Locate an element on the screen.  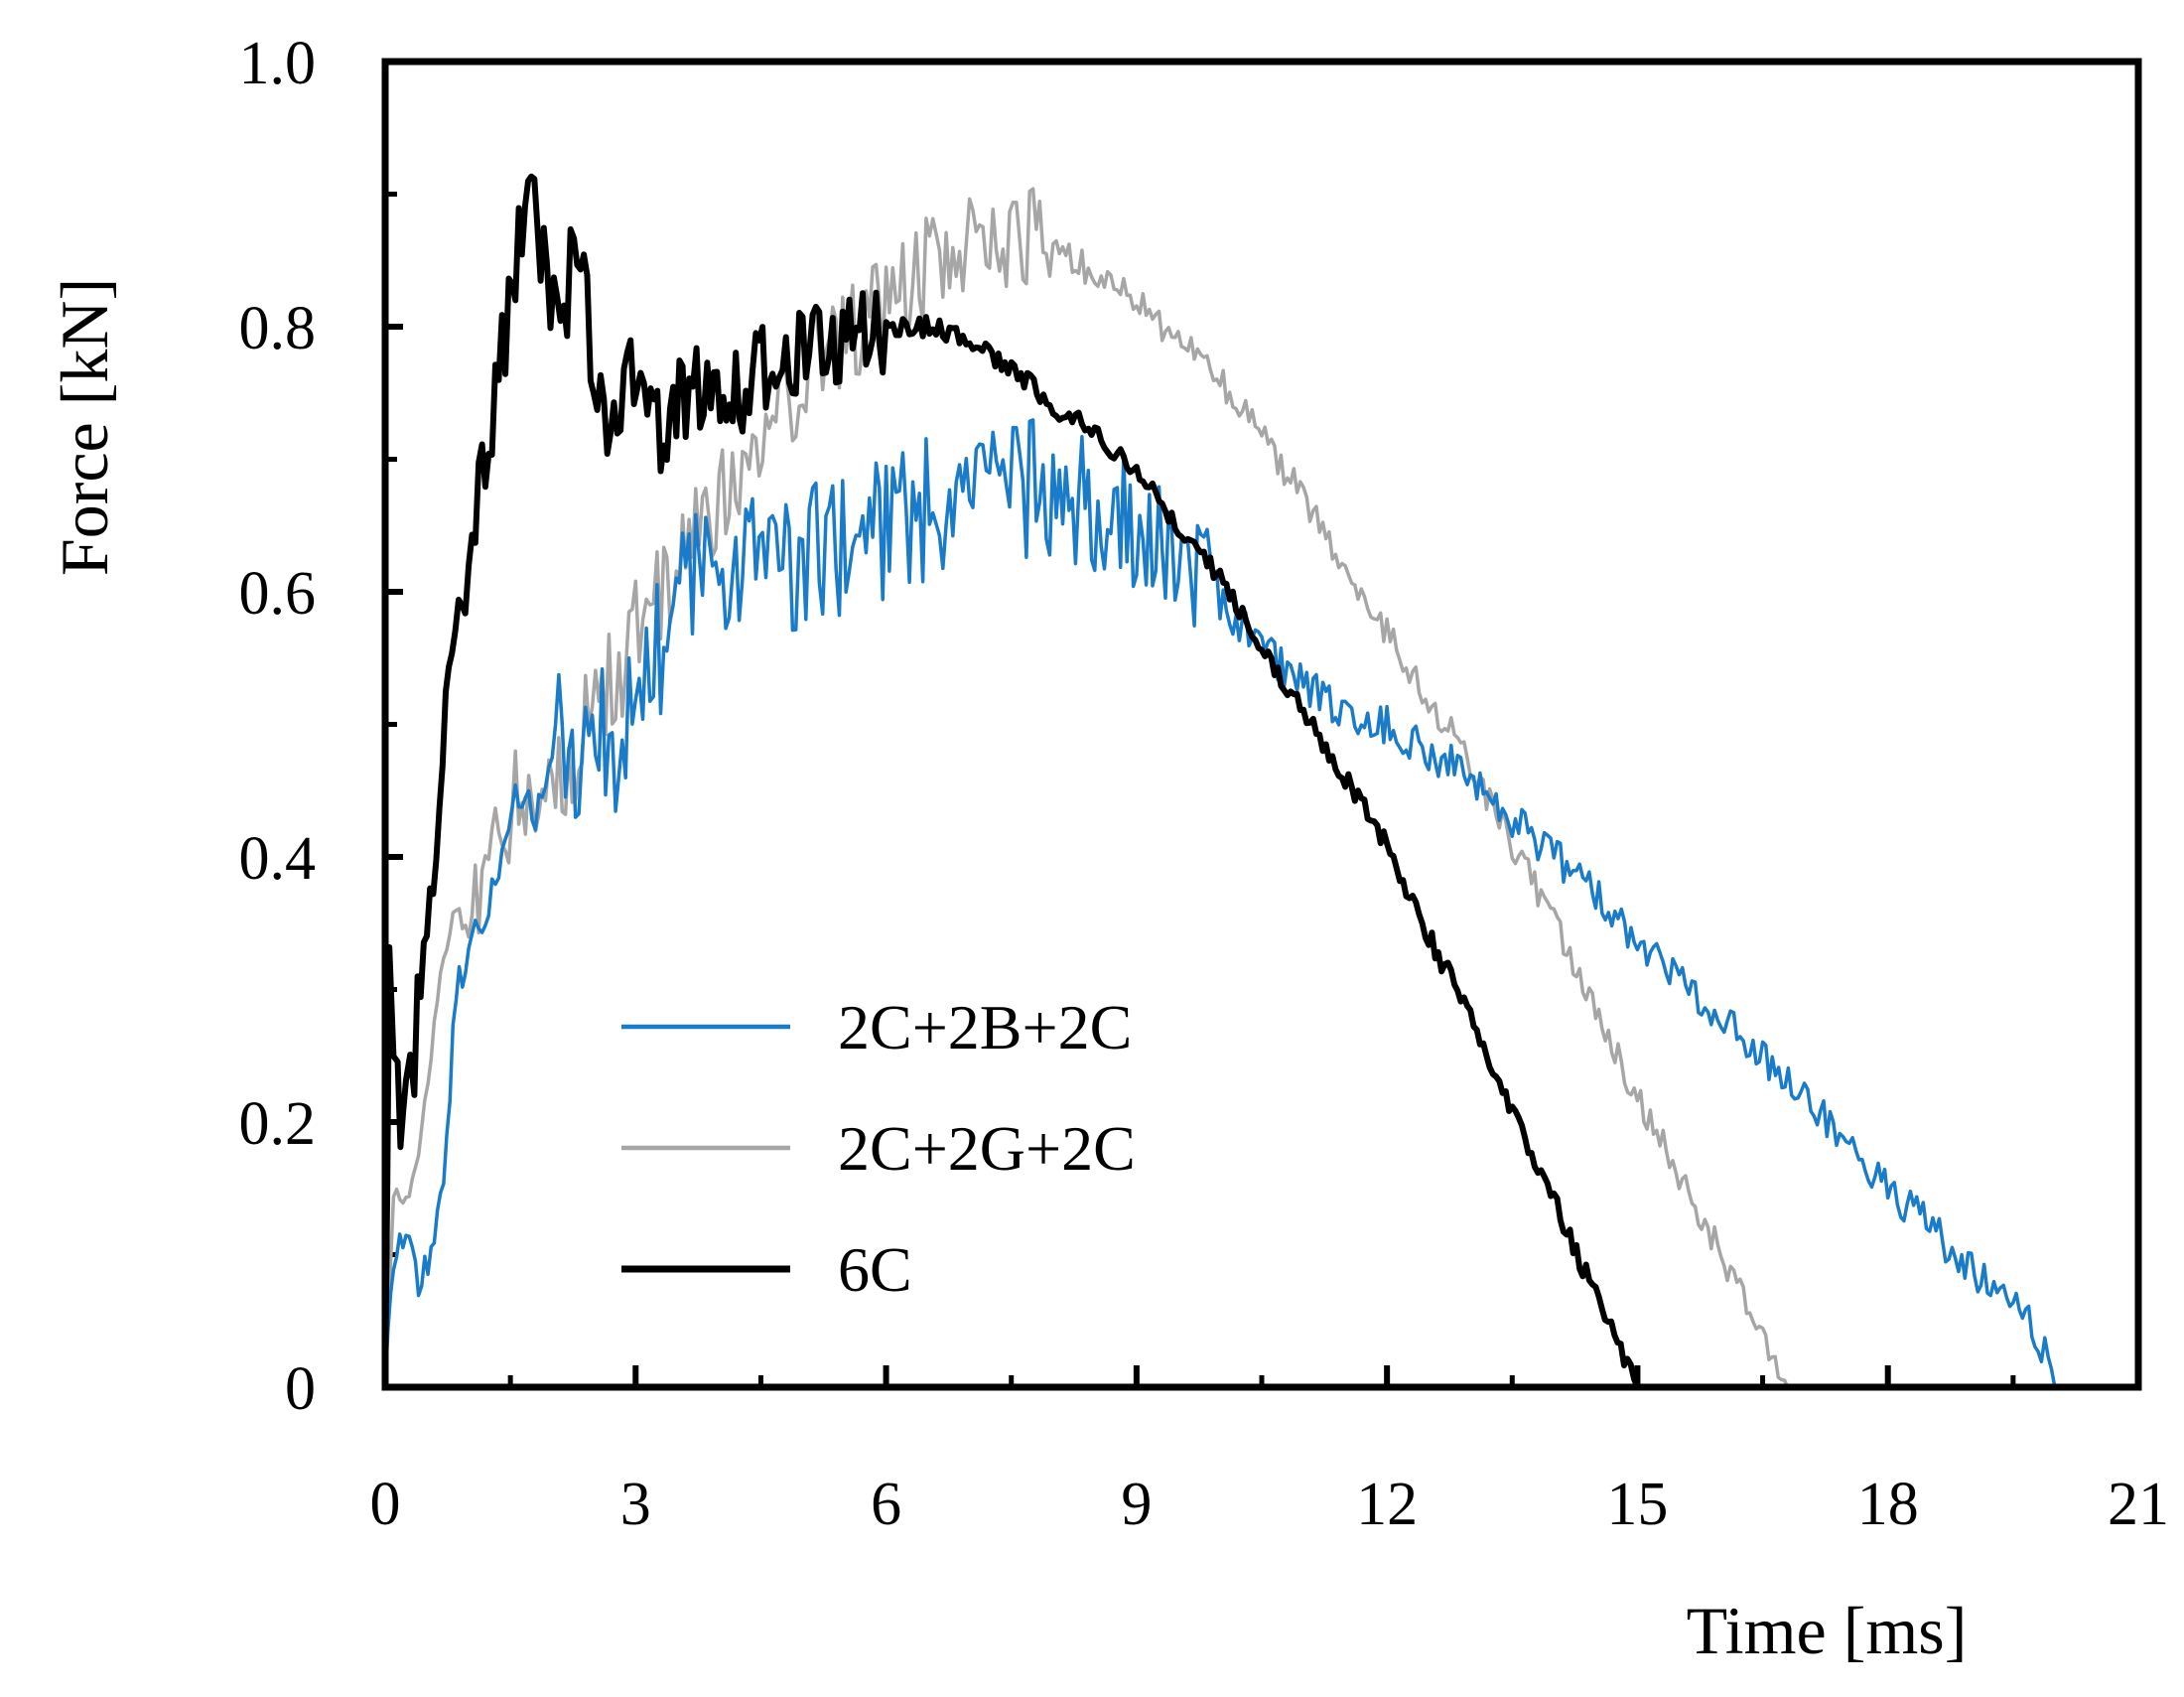
legend-label: 2C+2B+2C is located at coordinates (985, 1027).